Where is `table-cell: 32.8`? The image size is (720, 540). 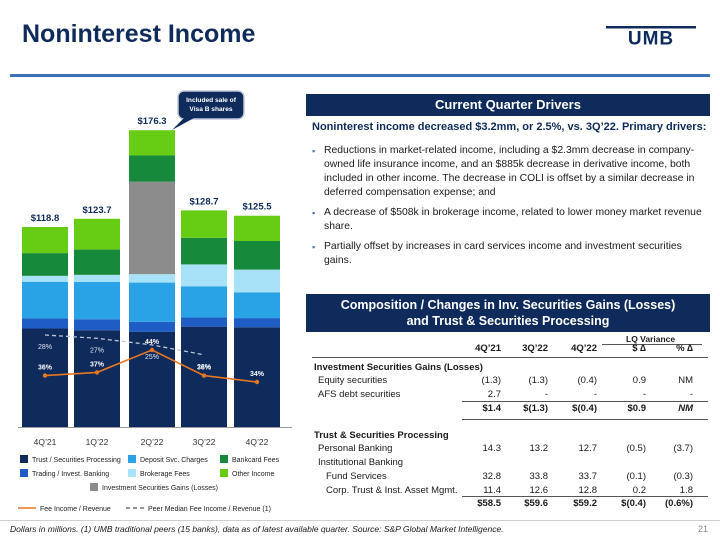 table-cell: 32.8 is located at coordinates (492, 476).